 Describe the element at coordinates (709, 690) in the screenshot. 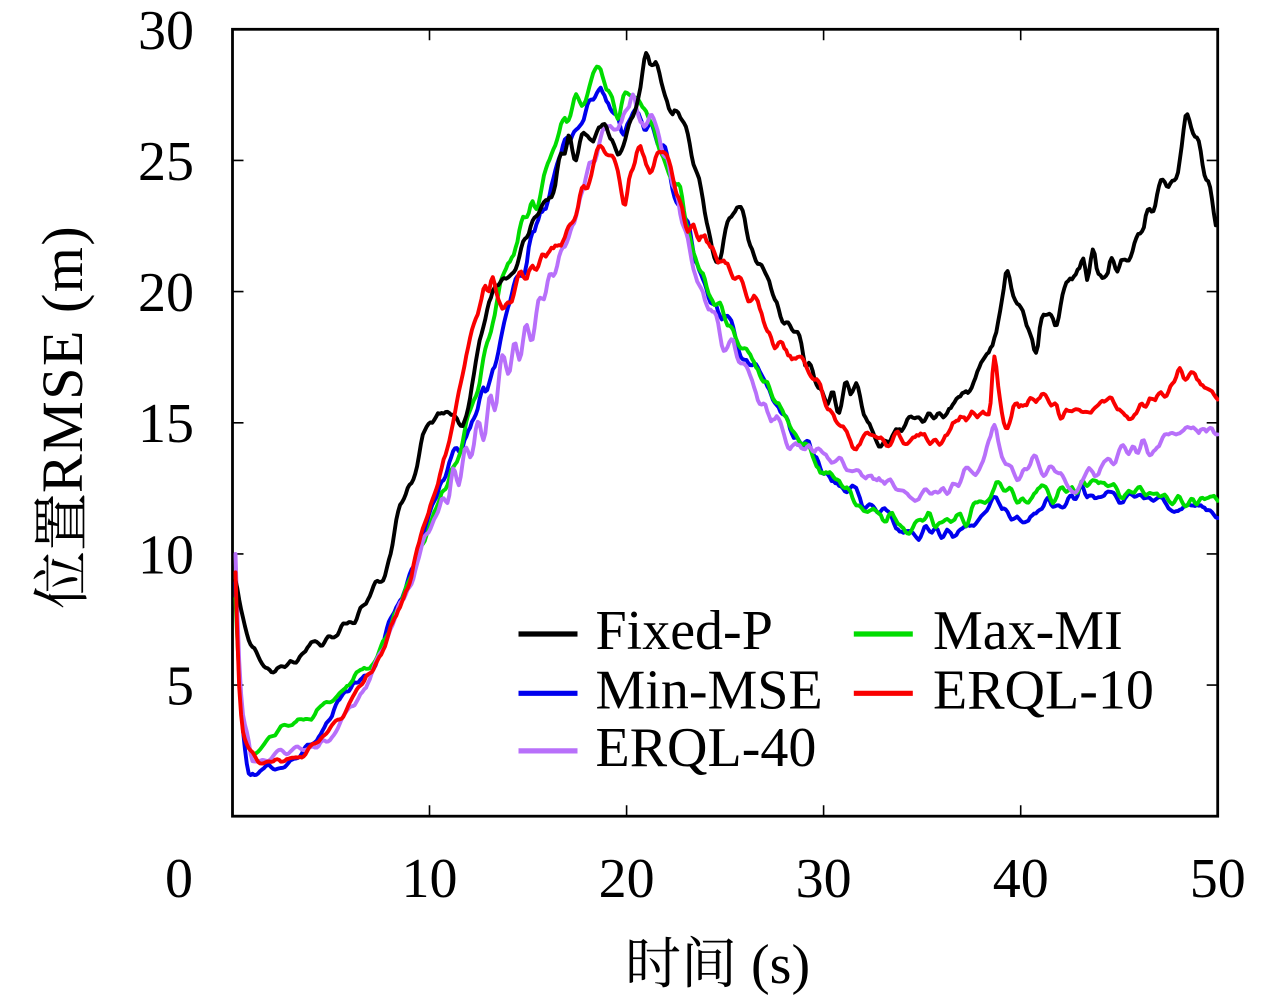

I see `svg-text: Min-MSE` at that location.